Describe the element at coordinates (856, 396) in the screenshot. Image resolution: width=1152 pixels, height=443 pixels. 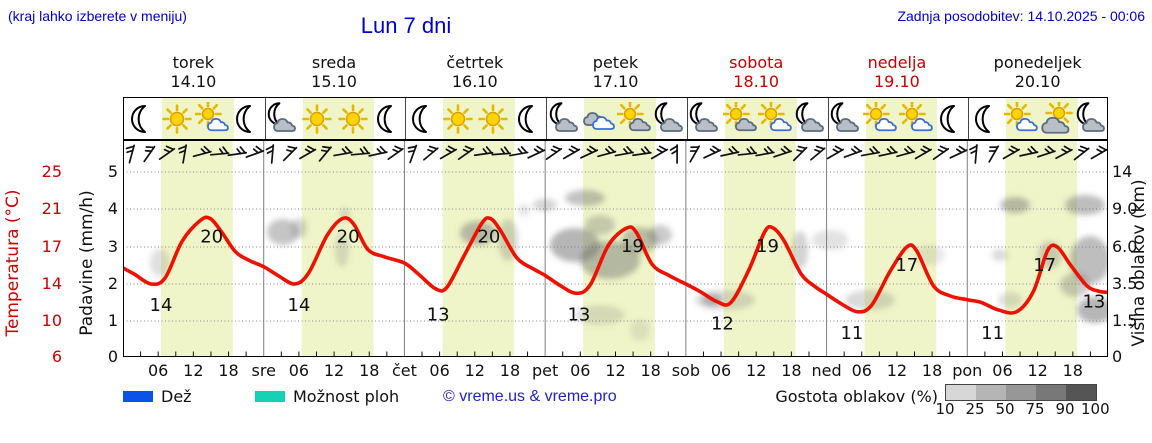
I see `cloud-density-legend-label: Gostota oblakov (%)` at that location.